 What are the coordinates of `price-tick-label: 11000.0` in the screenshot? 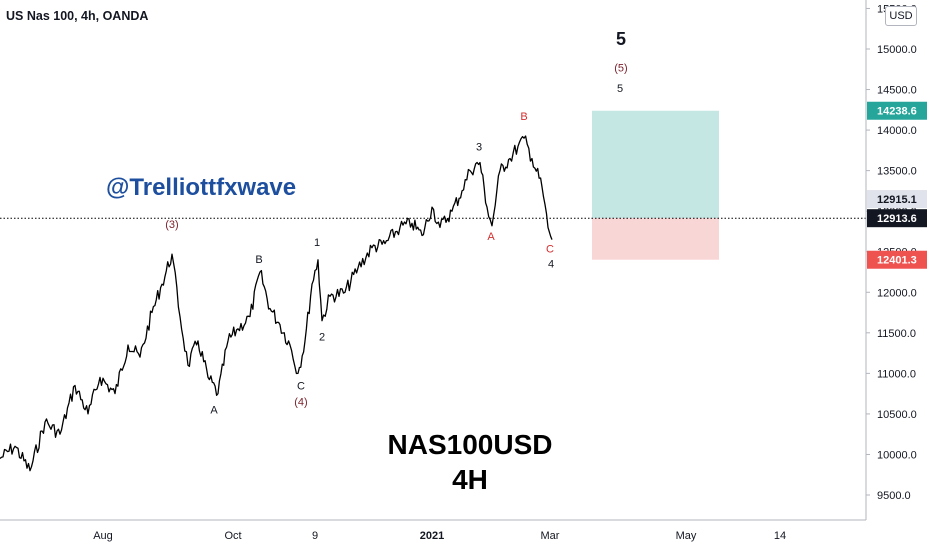 It's located at (896, 374).